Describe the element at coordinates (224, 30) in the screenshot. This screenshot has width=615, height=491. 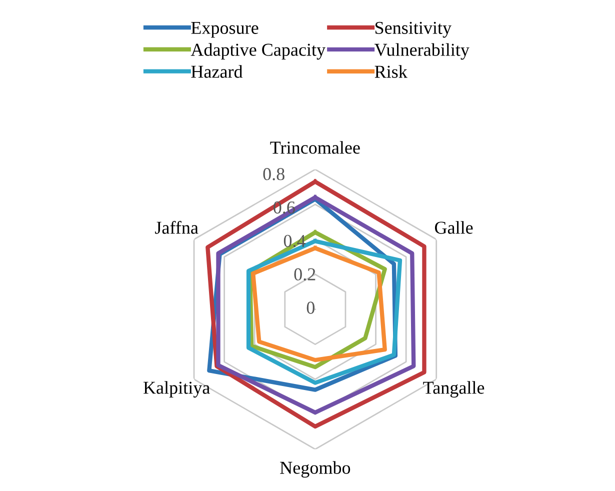
I see `legend-label: Exposure` at that location.